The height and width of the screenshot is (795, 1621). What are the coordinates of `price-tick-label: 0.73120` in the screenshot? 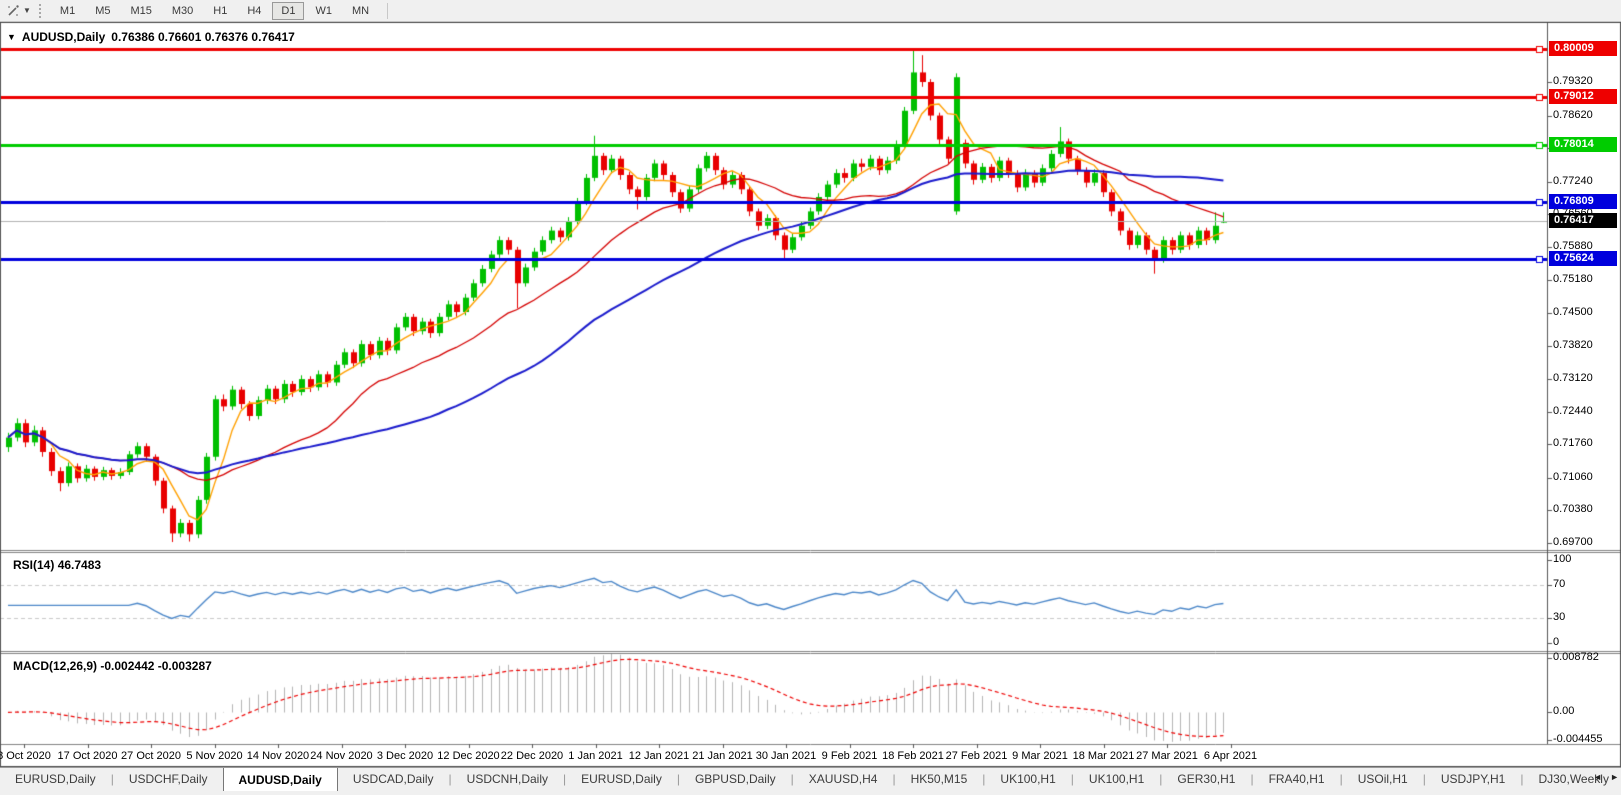 It's located at (1573, 378).